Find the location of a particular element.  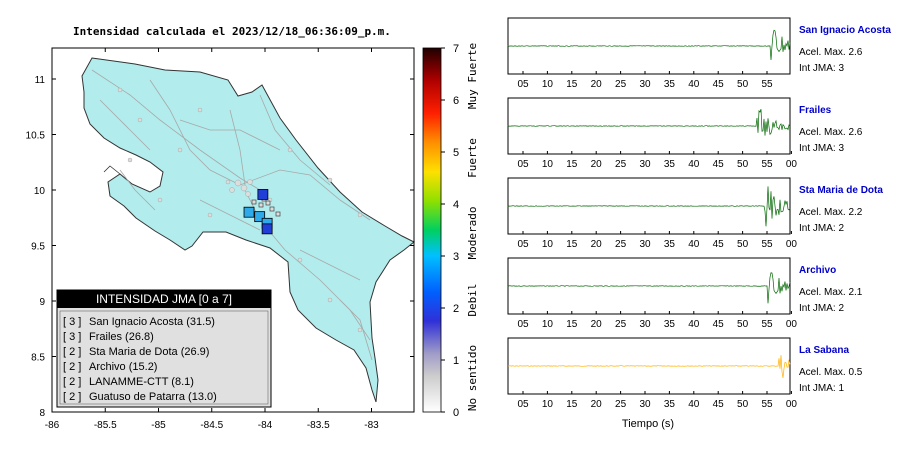

x-tick-label: -85 is located at coordinates (158, 425).